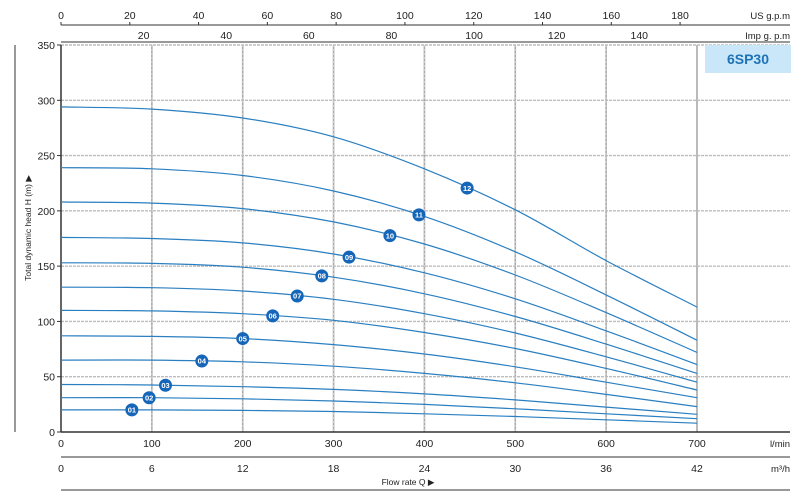 The height and width of the screenshot is (503, 807). Describe the element at coordinates (199, 16) in the screenshot. I see `us-gpm-tick-label: 40` at that location.